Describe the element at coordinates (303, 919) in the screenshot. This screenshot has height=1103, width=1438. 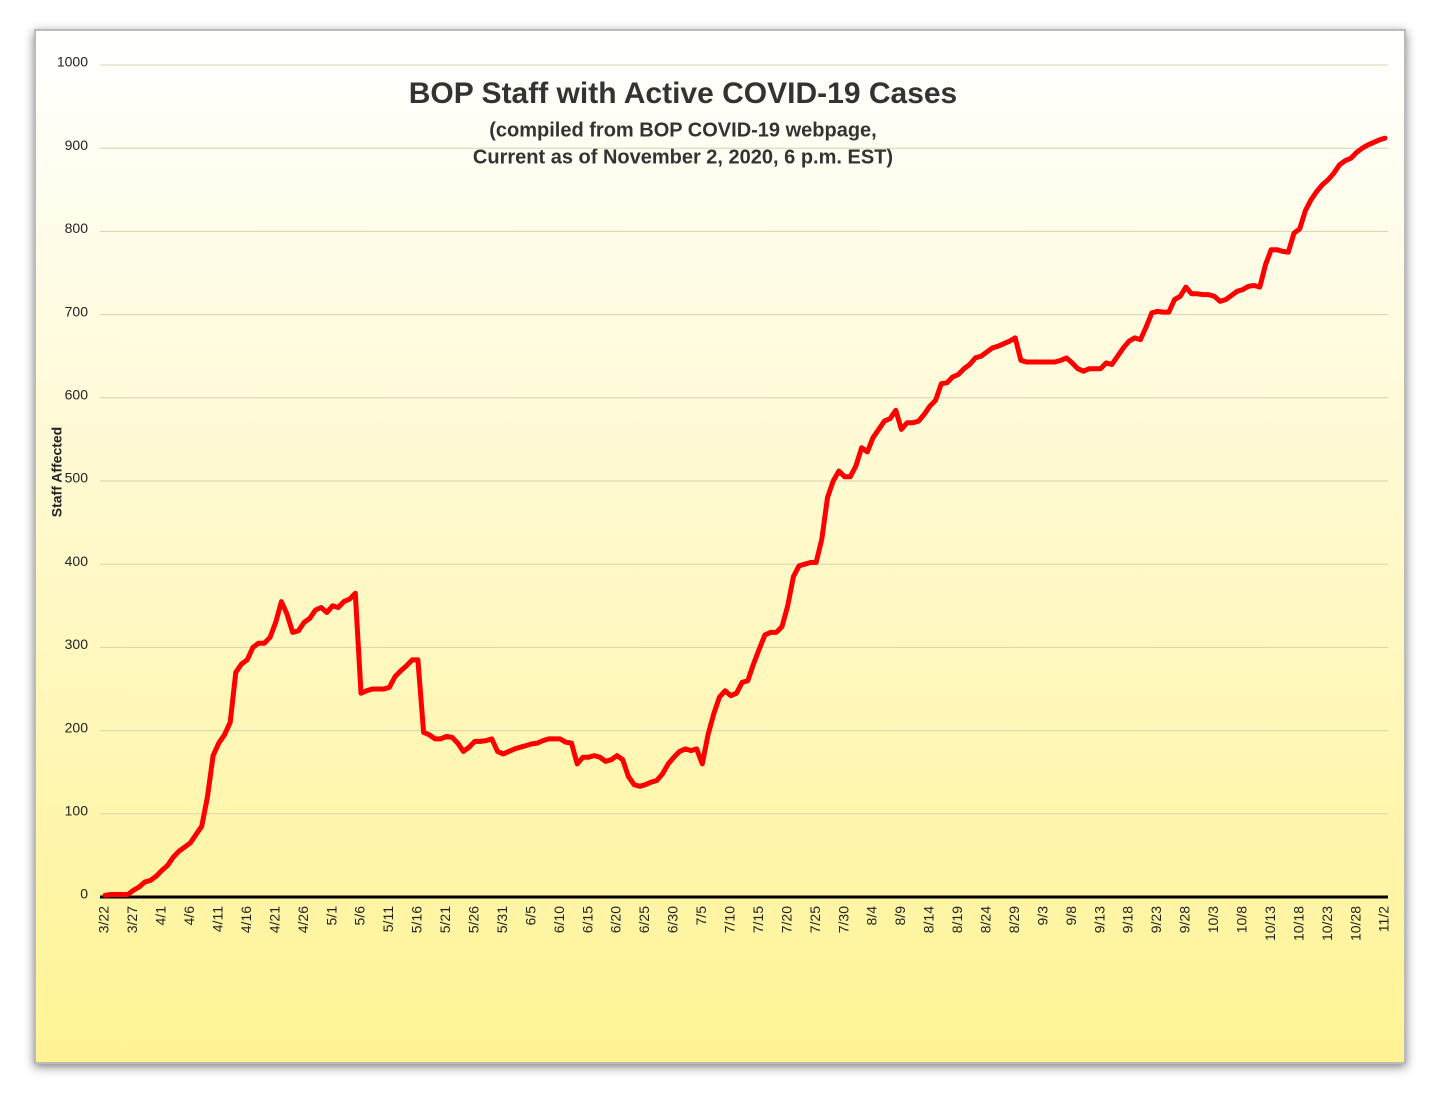
I see `x-tick-label: 4/26` at that location.